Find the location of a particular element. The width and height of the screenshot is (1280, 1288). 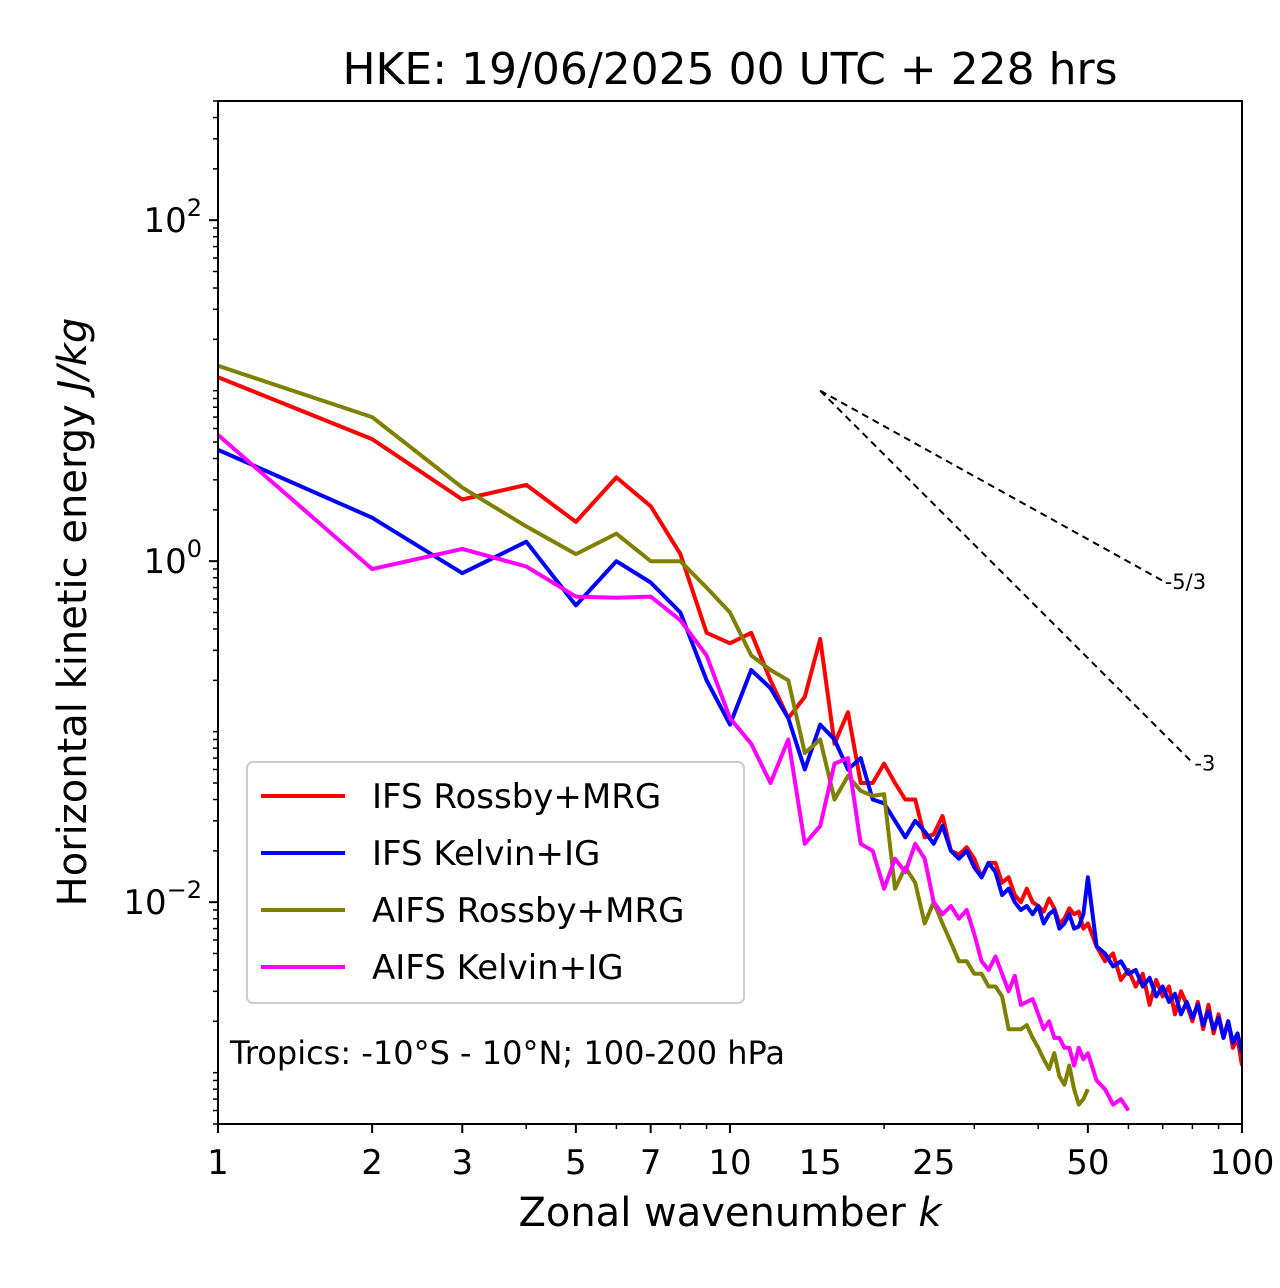

slope-label: -3 is located at coordinates (1204, 764).